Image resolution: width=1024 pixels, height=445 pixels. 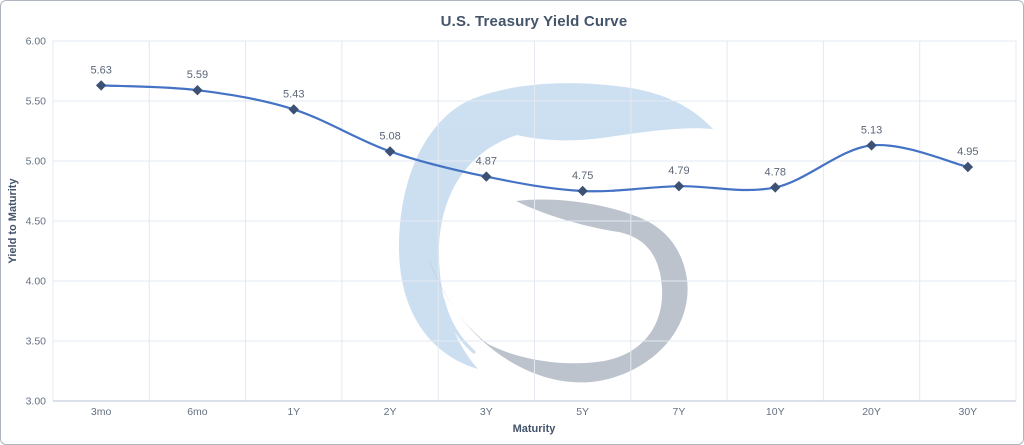 What do you see at coordinates (582, 412) in the screenshot?
I see `x-tick-label: 5Y` at bounding box center [582, 412].